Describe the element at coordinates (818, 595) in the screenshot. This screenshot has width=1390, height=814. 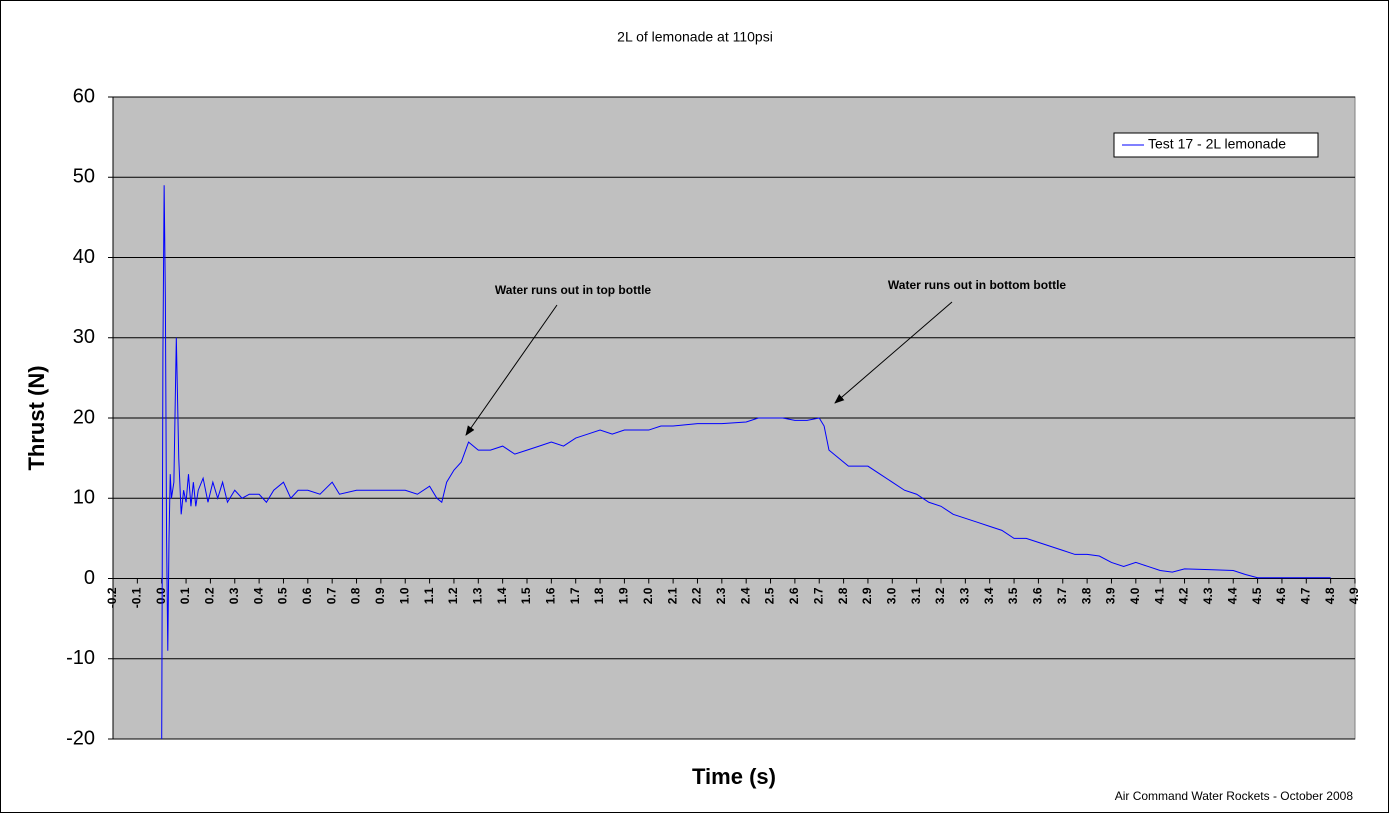
I see `x-tick-label: 2.7` at that location.